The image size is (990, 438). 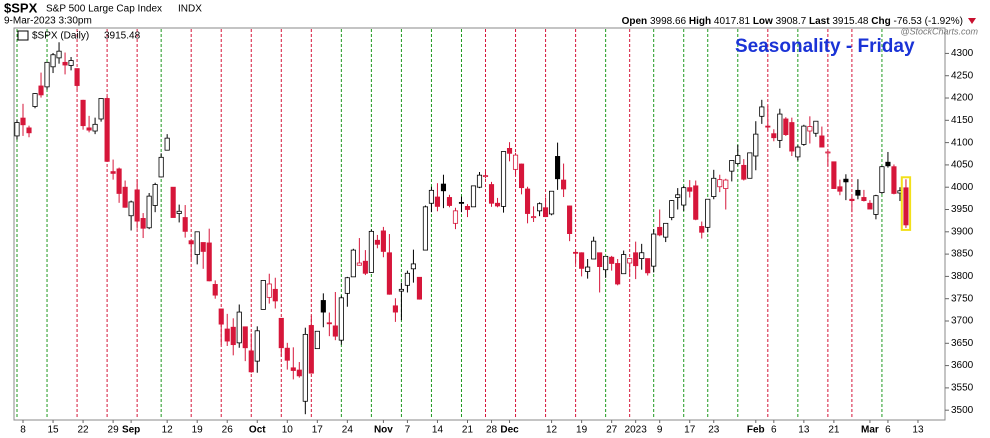 What do you see at coordinates (962, 187) in the screenshot?
I see `y-tick-label: 4000` at bounding box center [962, 187].